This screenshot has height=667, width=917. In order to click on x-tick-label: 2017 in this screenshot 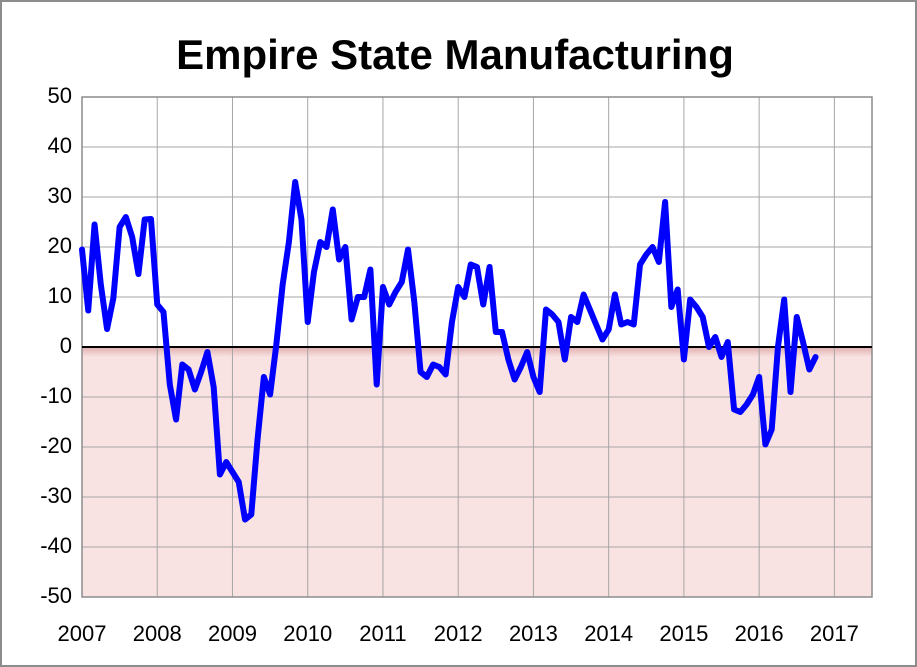, I will do `click(834, 633)`.